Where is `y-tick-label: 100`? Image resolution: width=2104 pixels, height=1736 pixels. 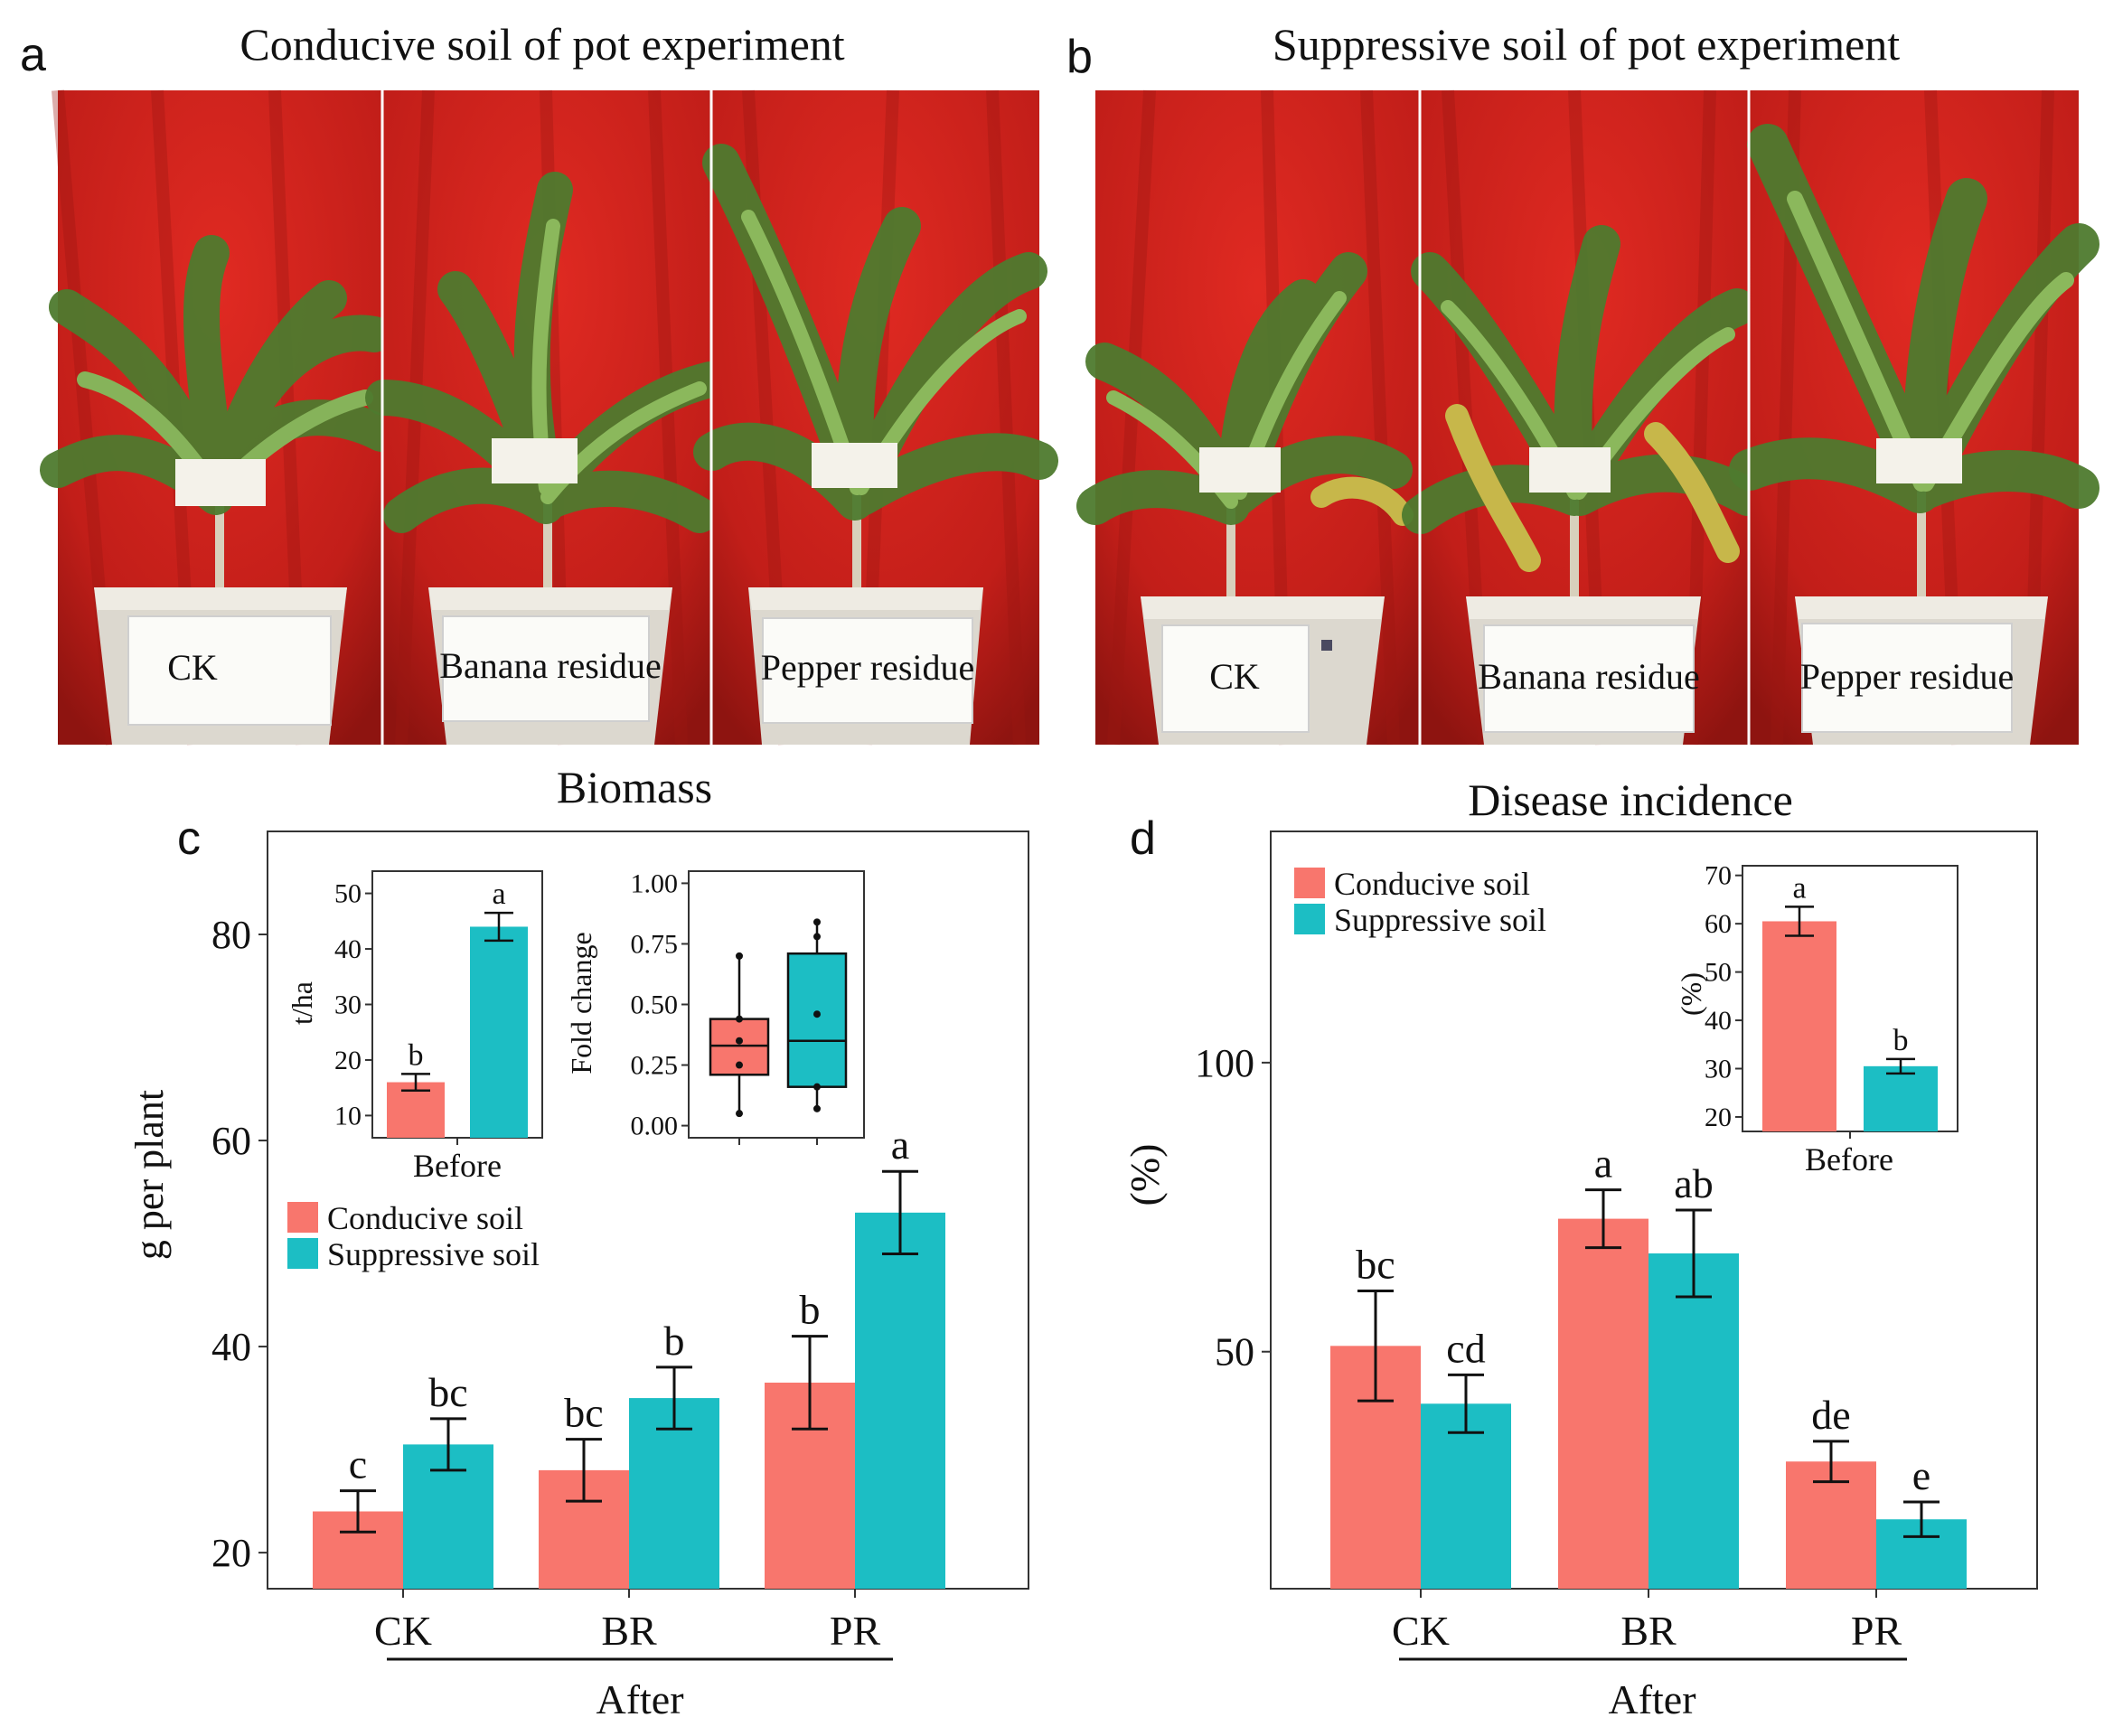
y-tick-label: 100 is located at coordinates (1225, 1063).